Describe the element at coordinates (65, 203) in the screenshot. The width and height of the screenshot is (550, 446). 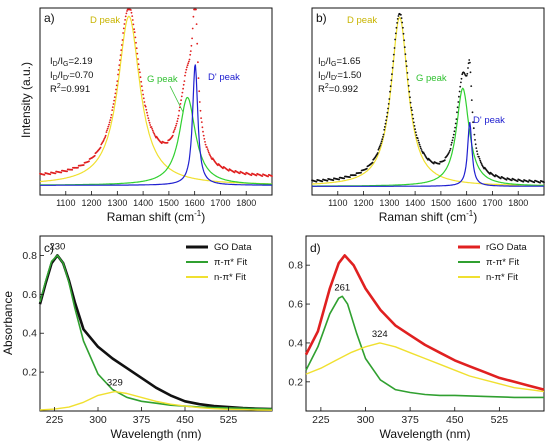
I see `panel-a-xtick-label: 1100` at that location.